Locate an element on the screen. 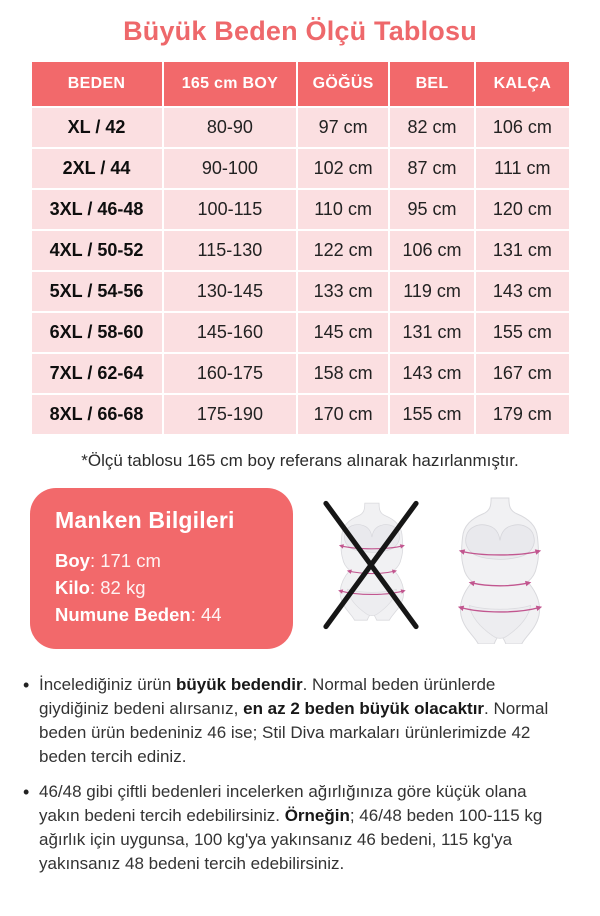 The image size is (600, 916). model-sample-size-label: Numune Beden is located at coordinates (123, 614).